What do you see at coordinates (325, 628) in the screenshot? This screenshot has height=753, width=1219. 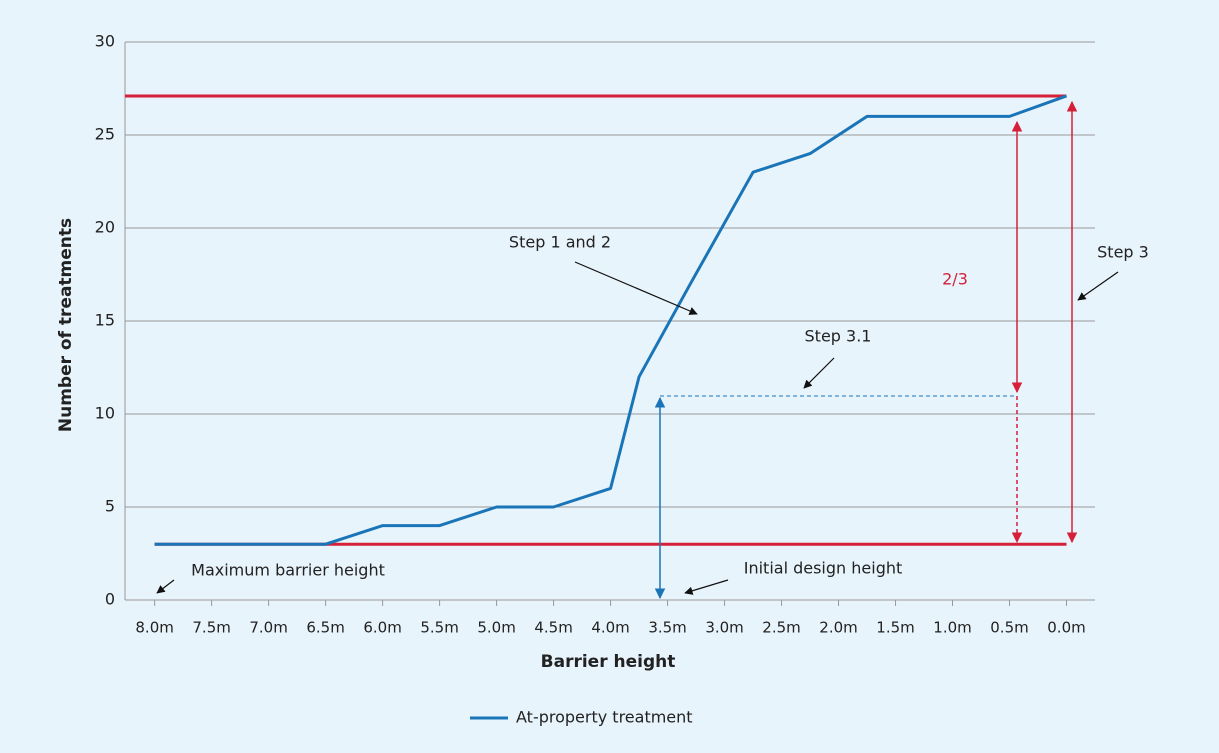 I see `x-tick-label: 6.5m` at bounding box center [325, 628].